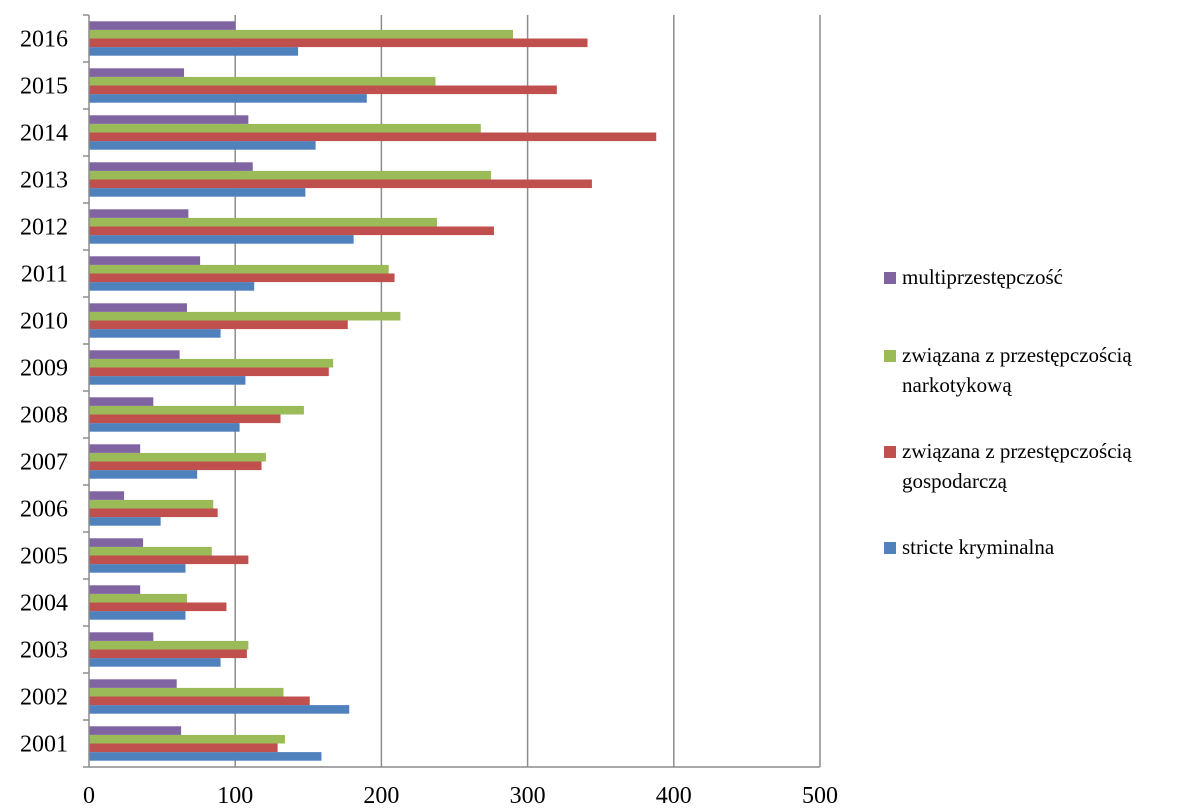  Describe the element at coordinates (44, 604) in the screenshot. I see `y-tick-label: 2004` at that location.